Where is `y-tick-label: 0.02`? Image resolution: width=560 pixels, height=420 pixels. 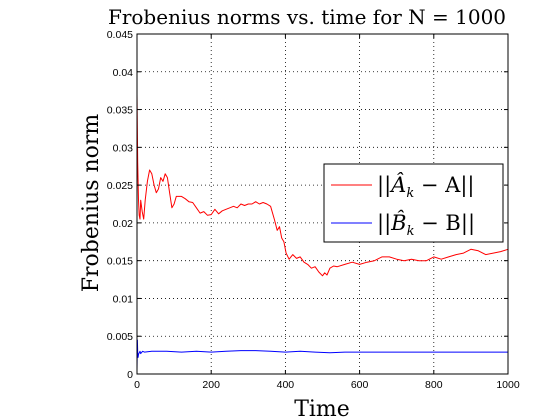
y-tick-label: 0.02 is located at coordinates (123, 224).